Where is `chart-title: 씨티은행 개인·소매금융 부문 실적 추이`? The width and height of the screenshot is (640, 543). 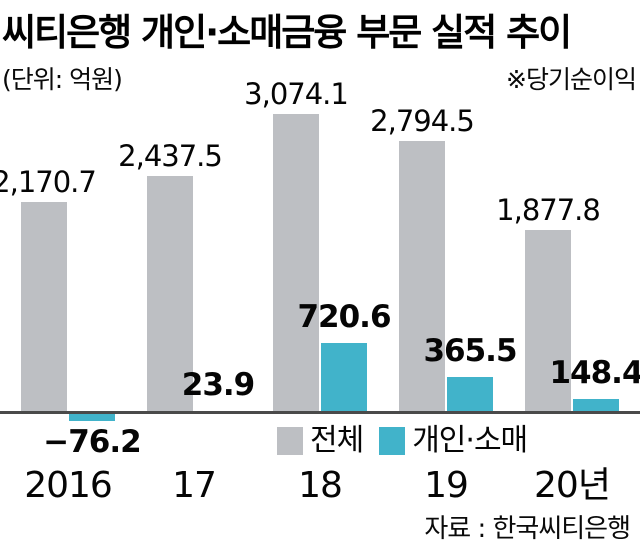
chart-title: 씨티은행 개인·소매금융 부문 실적 추이 is located at coordinates (287, 32).